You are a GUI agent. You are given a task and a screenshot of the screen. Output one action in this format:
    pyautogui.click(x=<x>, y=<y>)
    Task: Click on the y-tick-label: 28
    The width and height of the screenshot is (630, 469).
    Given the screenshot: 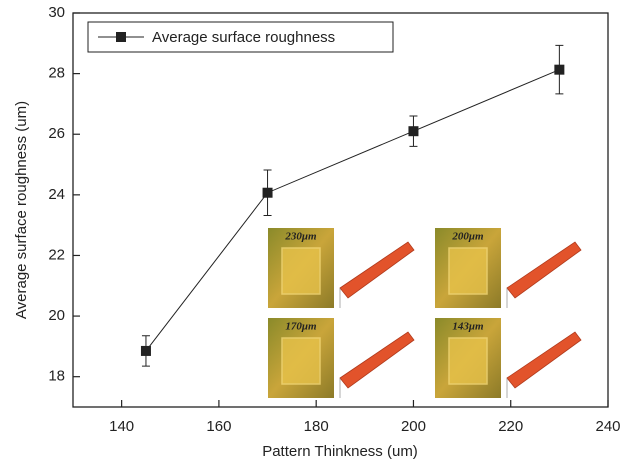 What is the action you would take?
    pyautogui.click(x=56, y=73)
    